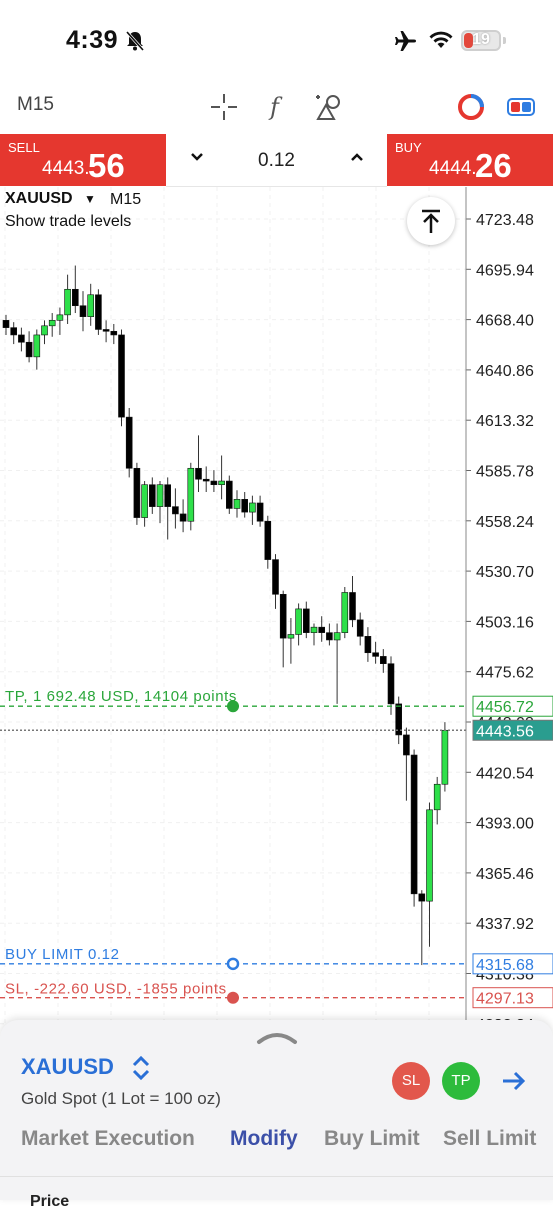 The width and height of the screenshot is (553, 1211). I want to click on volume-value: 0.12, so click(276, 160).